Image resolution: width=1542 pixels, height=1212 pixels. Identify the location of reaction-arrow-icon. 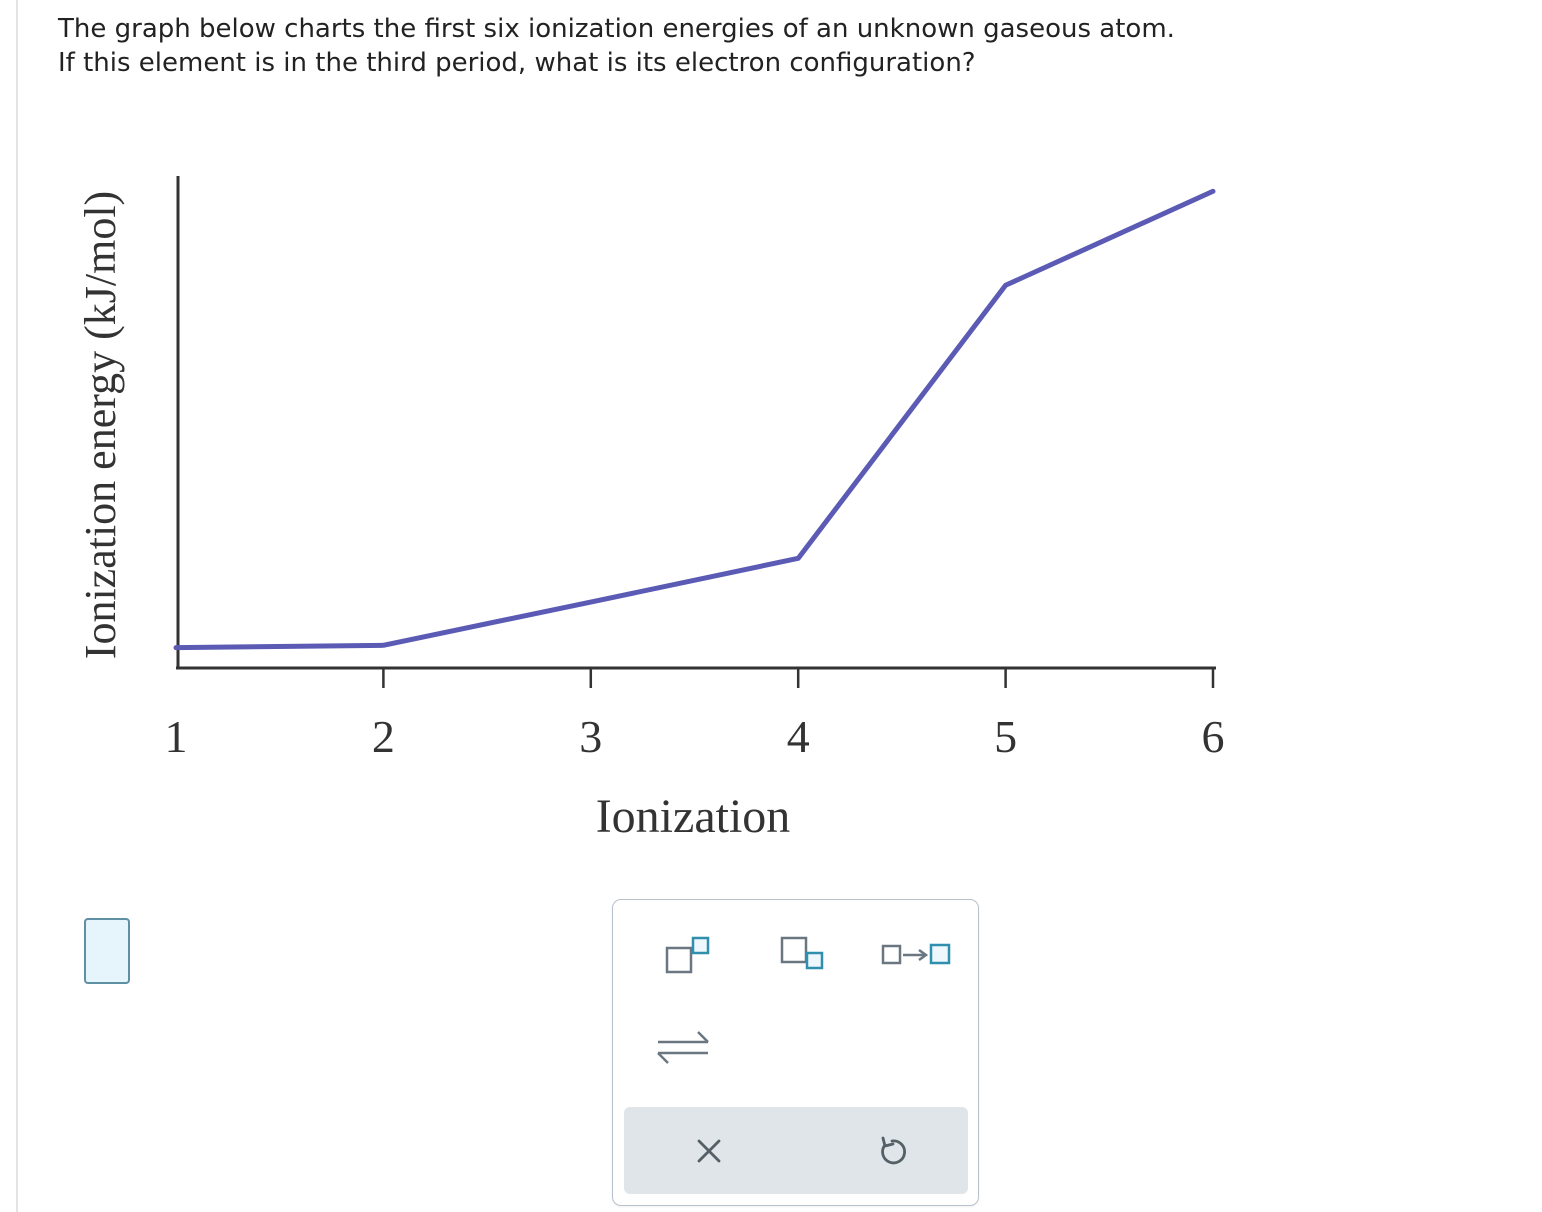
(916, 954).